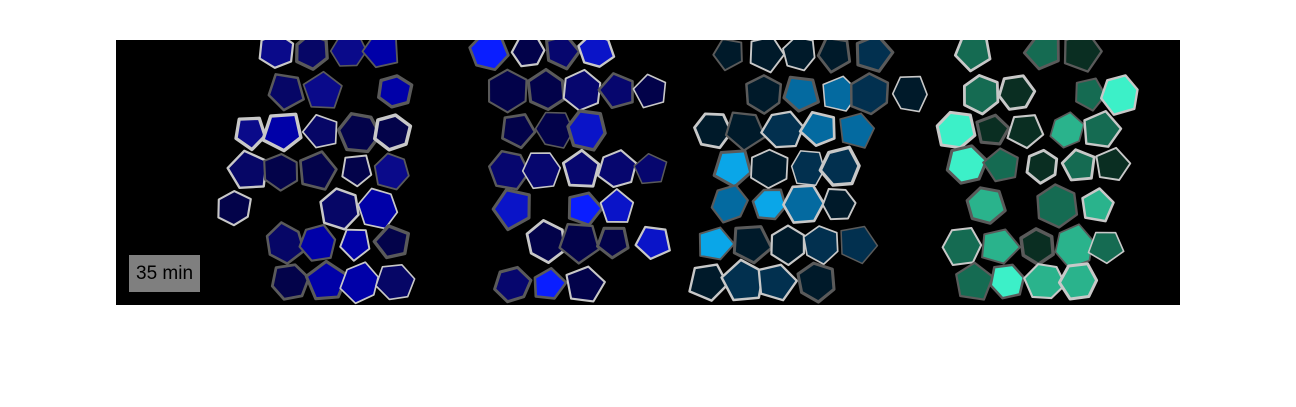 Image resolution: width=1296 pixels, height=407 pixels. What do you see at coordinates (165, 273) in the screenshot?
I see `time-label: 35 min` at bounding box center [165, 273].